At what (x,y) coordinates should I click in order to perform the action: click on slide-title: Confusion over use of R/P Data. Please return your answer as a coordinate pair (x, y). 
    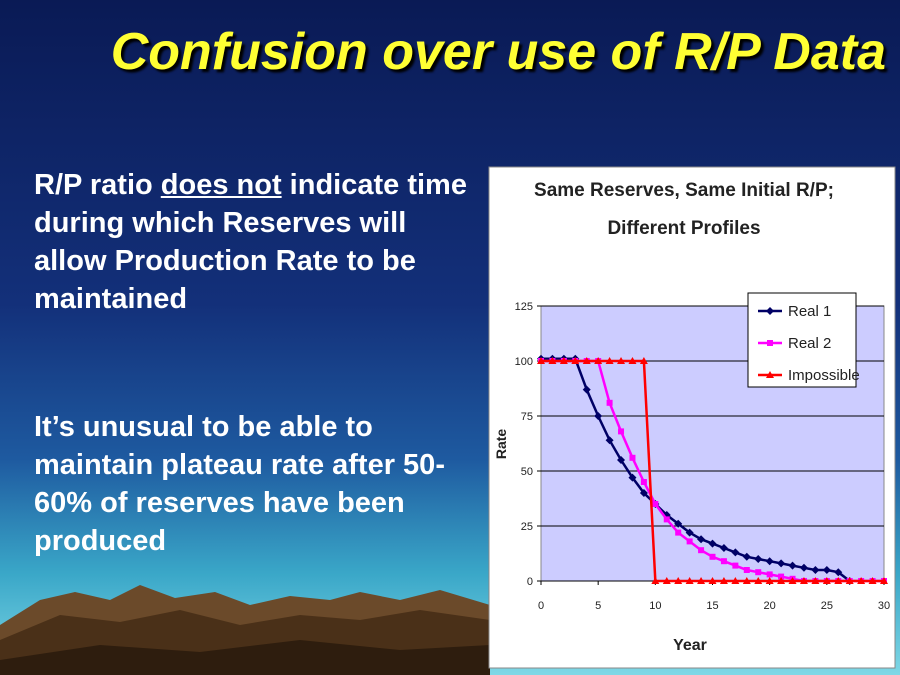
    Looking at the image, I should click on (498, 52).